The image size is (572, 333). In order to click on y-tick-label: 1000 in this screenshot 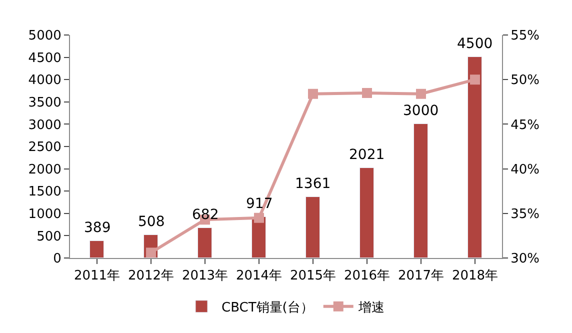, I will do `click(45, 214)`.